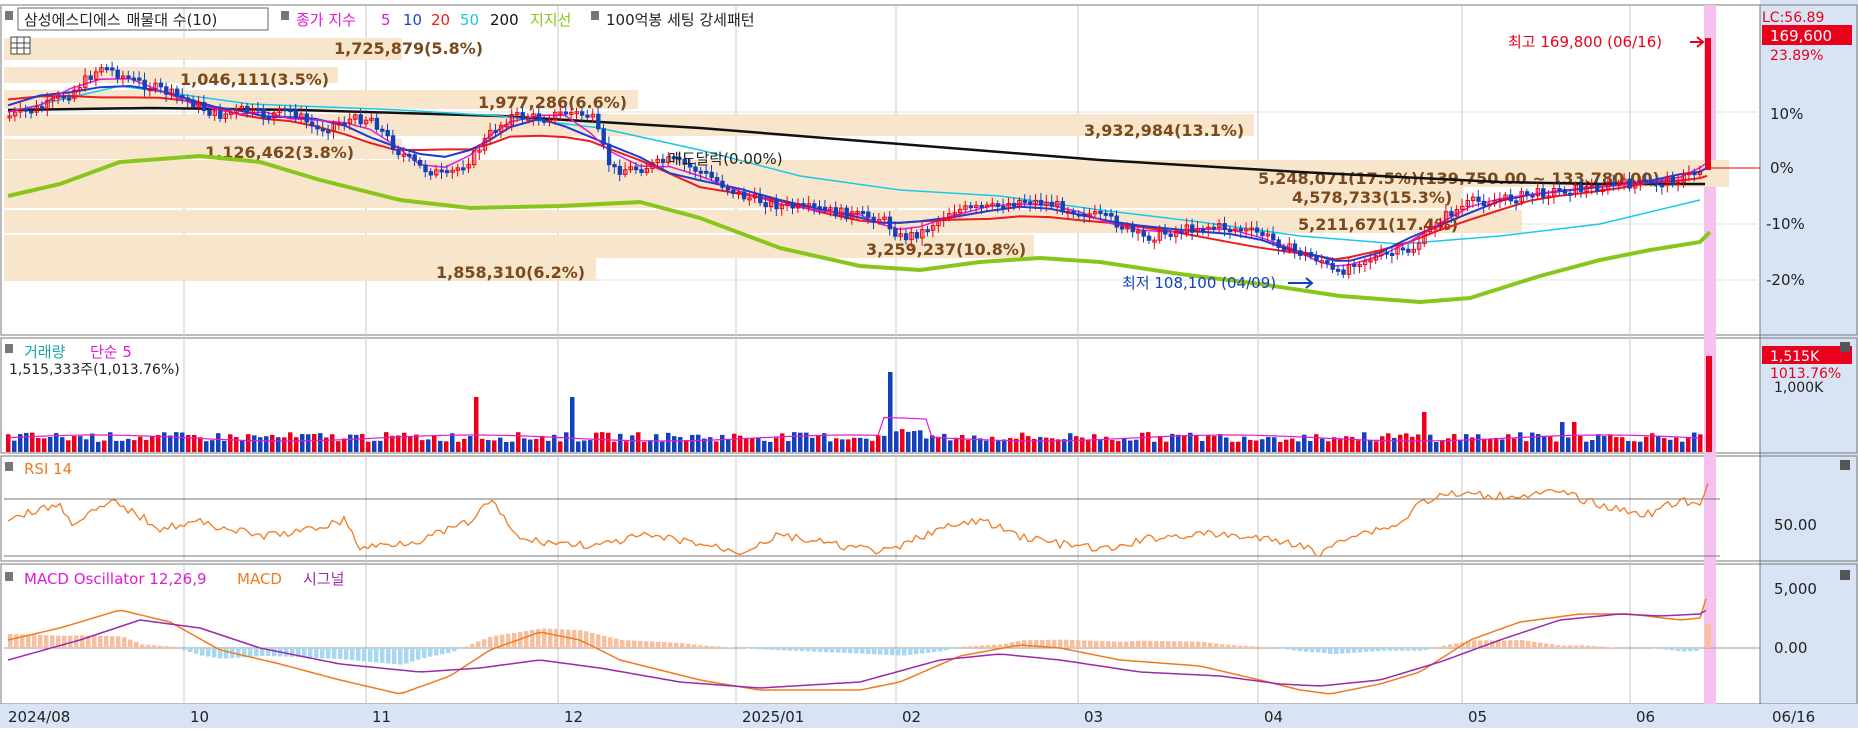 This screenshot has width=1858, height=732. I want to click on stock-name-box, so click(143, 19).